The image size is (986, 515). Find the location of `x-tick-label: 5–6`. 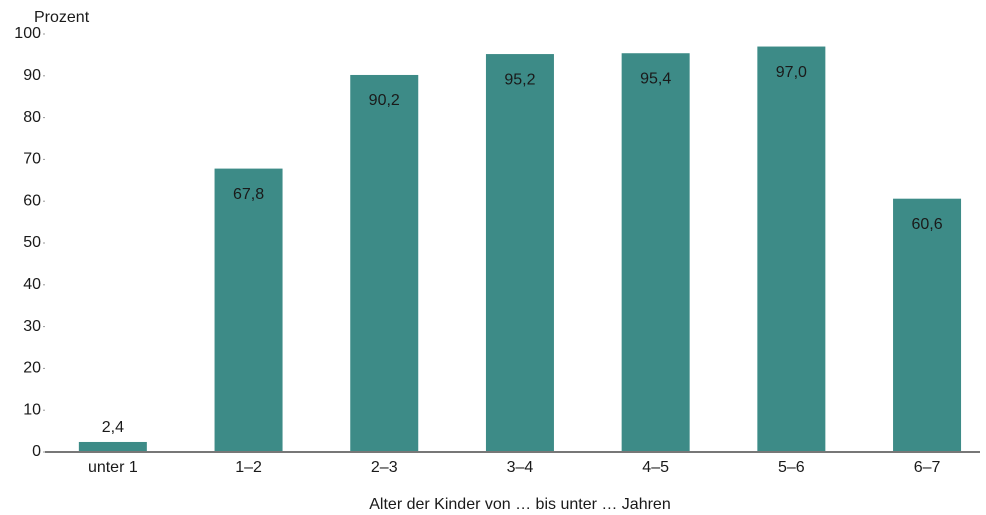

x-tick-label: 5–6 is located at coordinates (791, 467).